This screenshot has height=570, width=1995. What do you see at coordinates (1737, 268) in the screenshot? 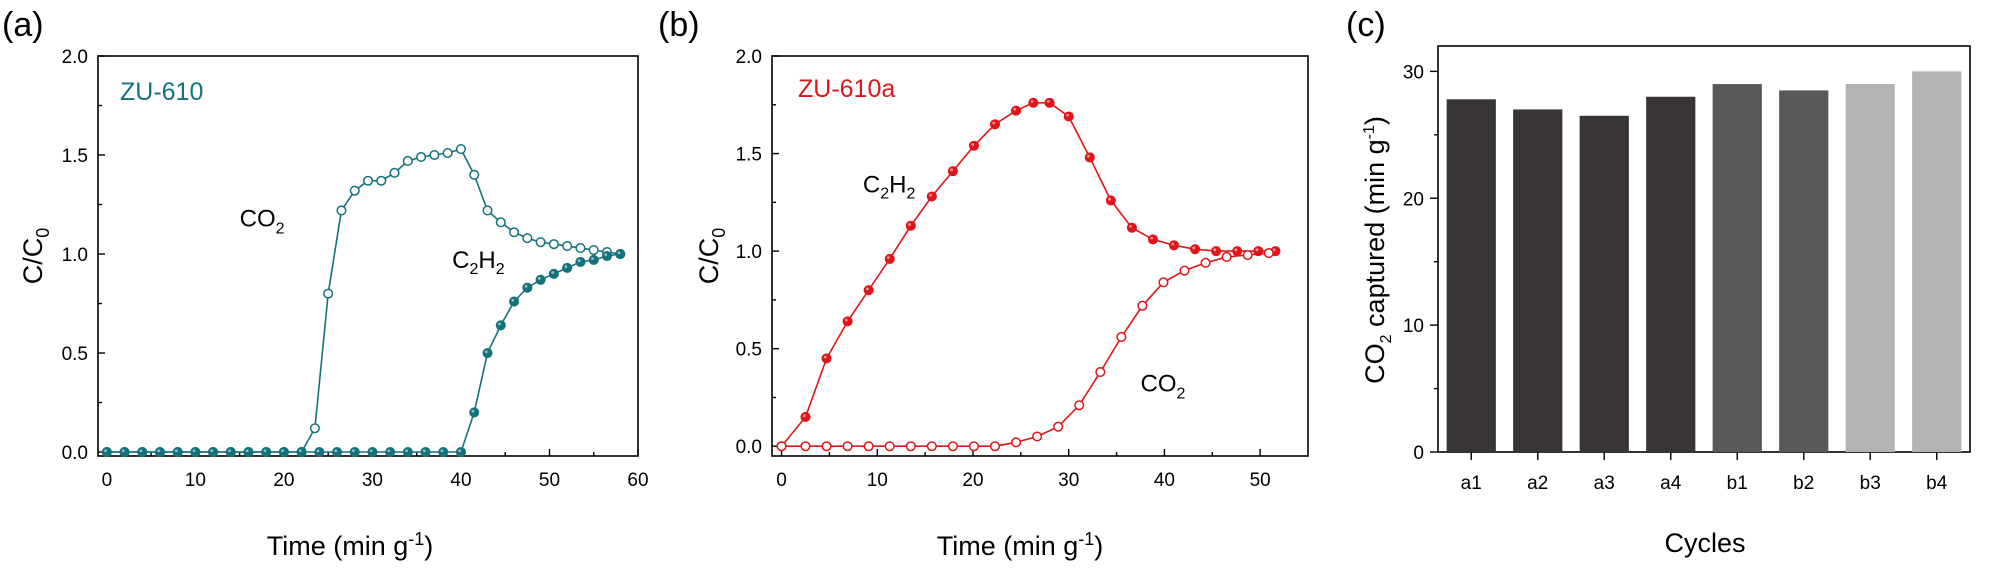
I see `panel-c-bar-b1` at bounding box center [1737, 268].